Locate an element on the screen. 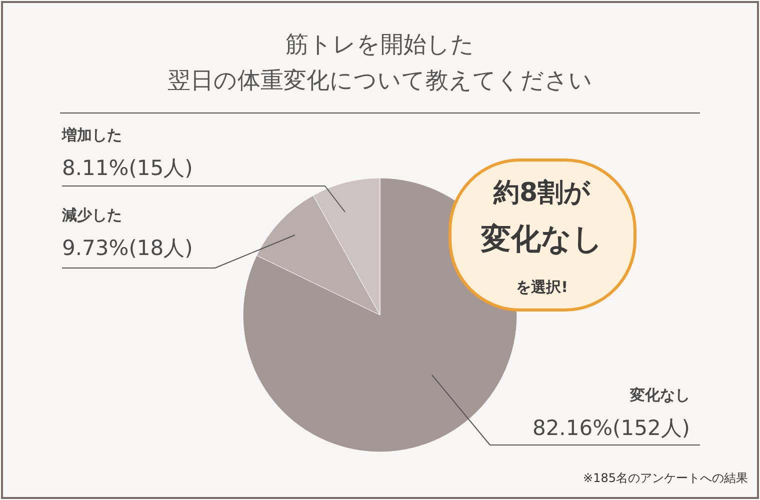 This screenshot has width=760, height=500. data-label: 82.16%(152人) is located at coordinates (611, 428).